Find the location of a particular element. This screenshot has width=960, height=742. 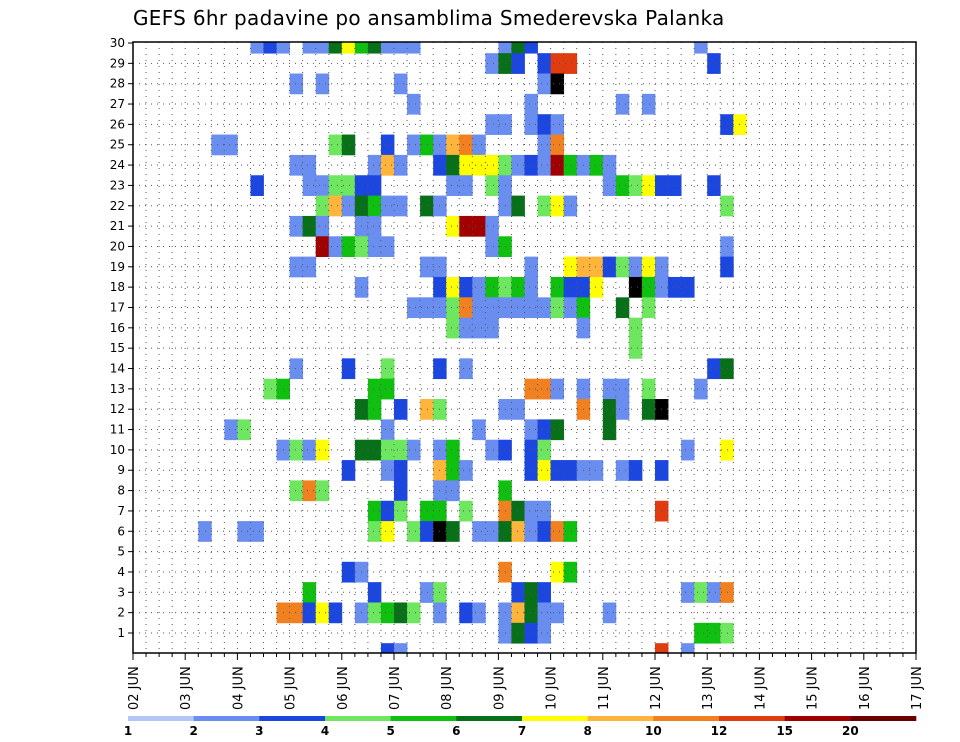

x-tick-label: 17 JUN is located at coordinates (917, 688).